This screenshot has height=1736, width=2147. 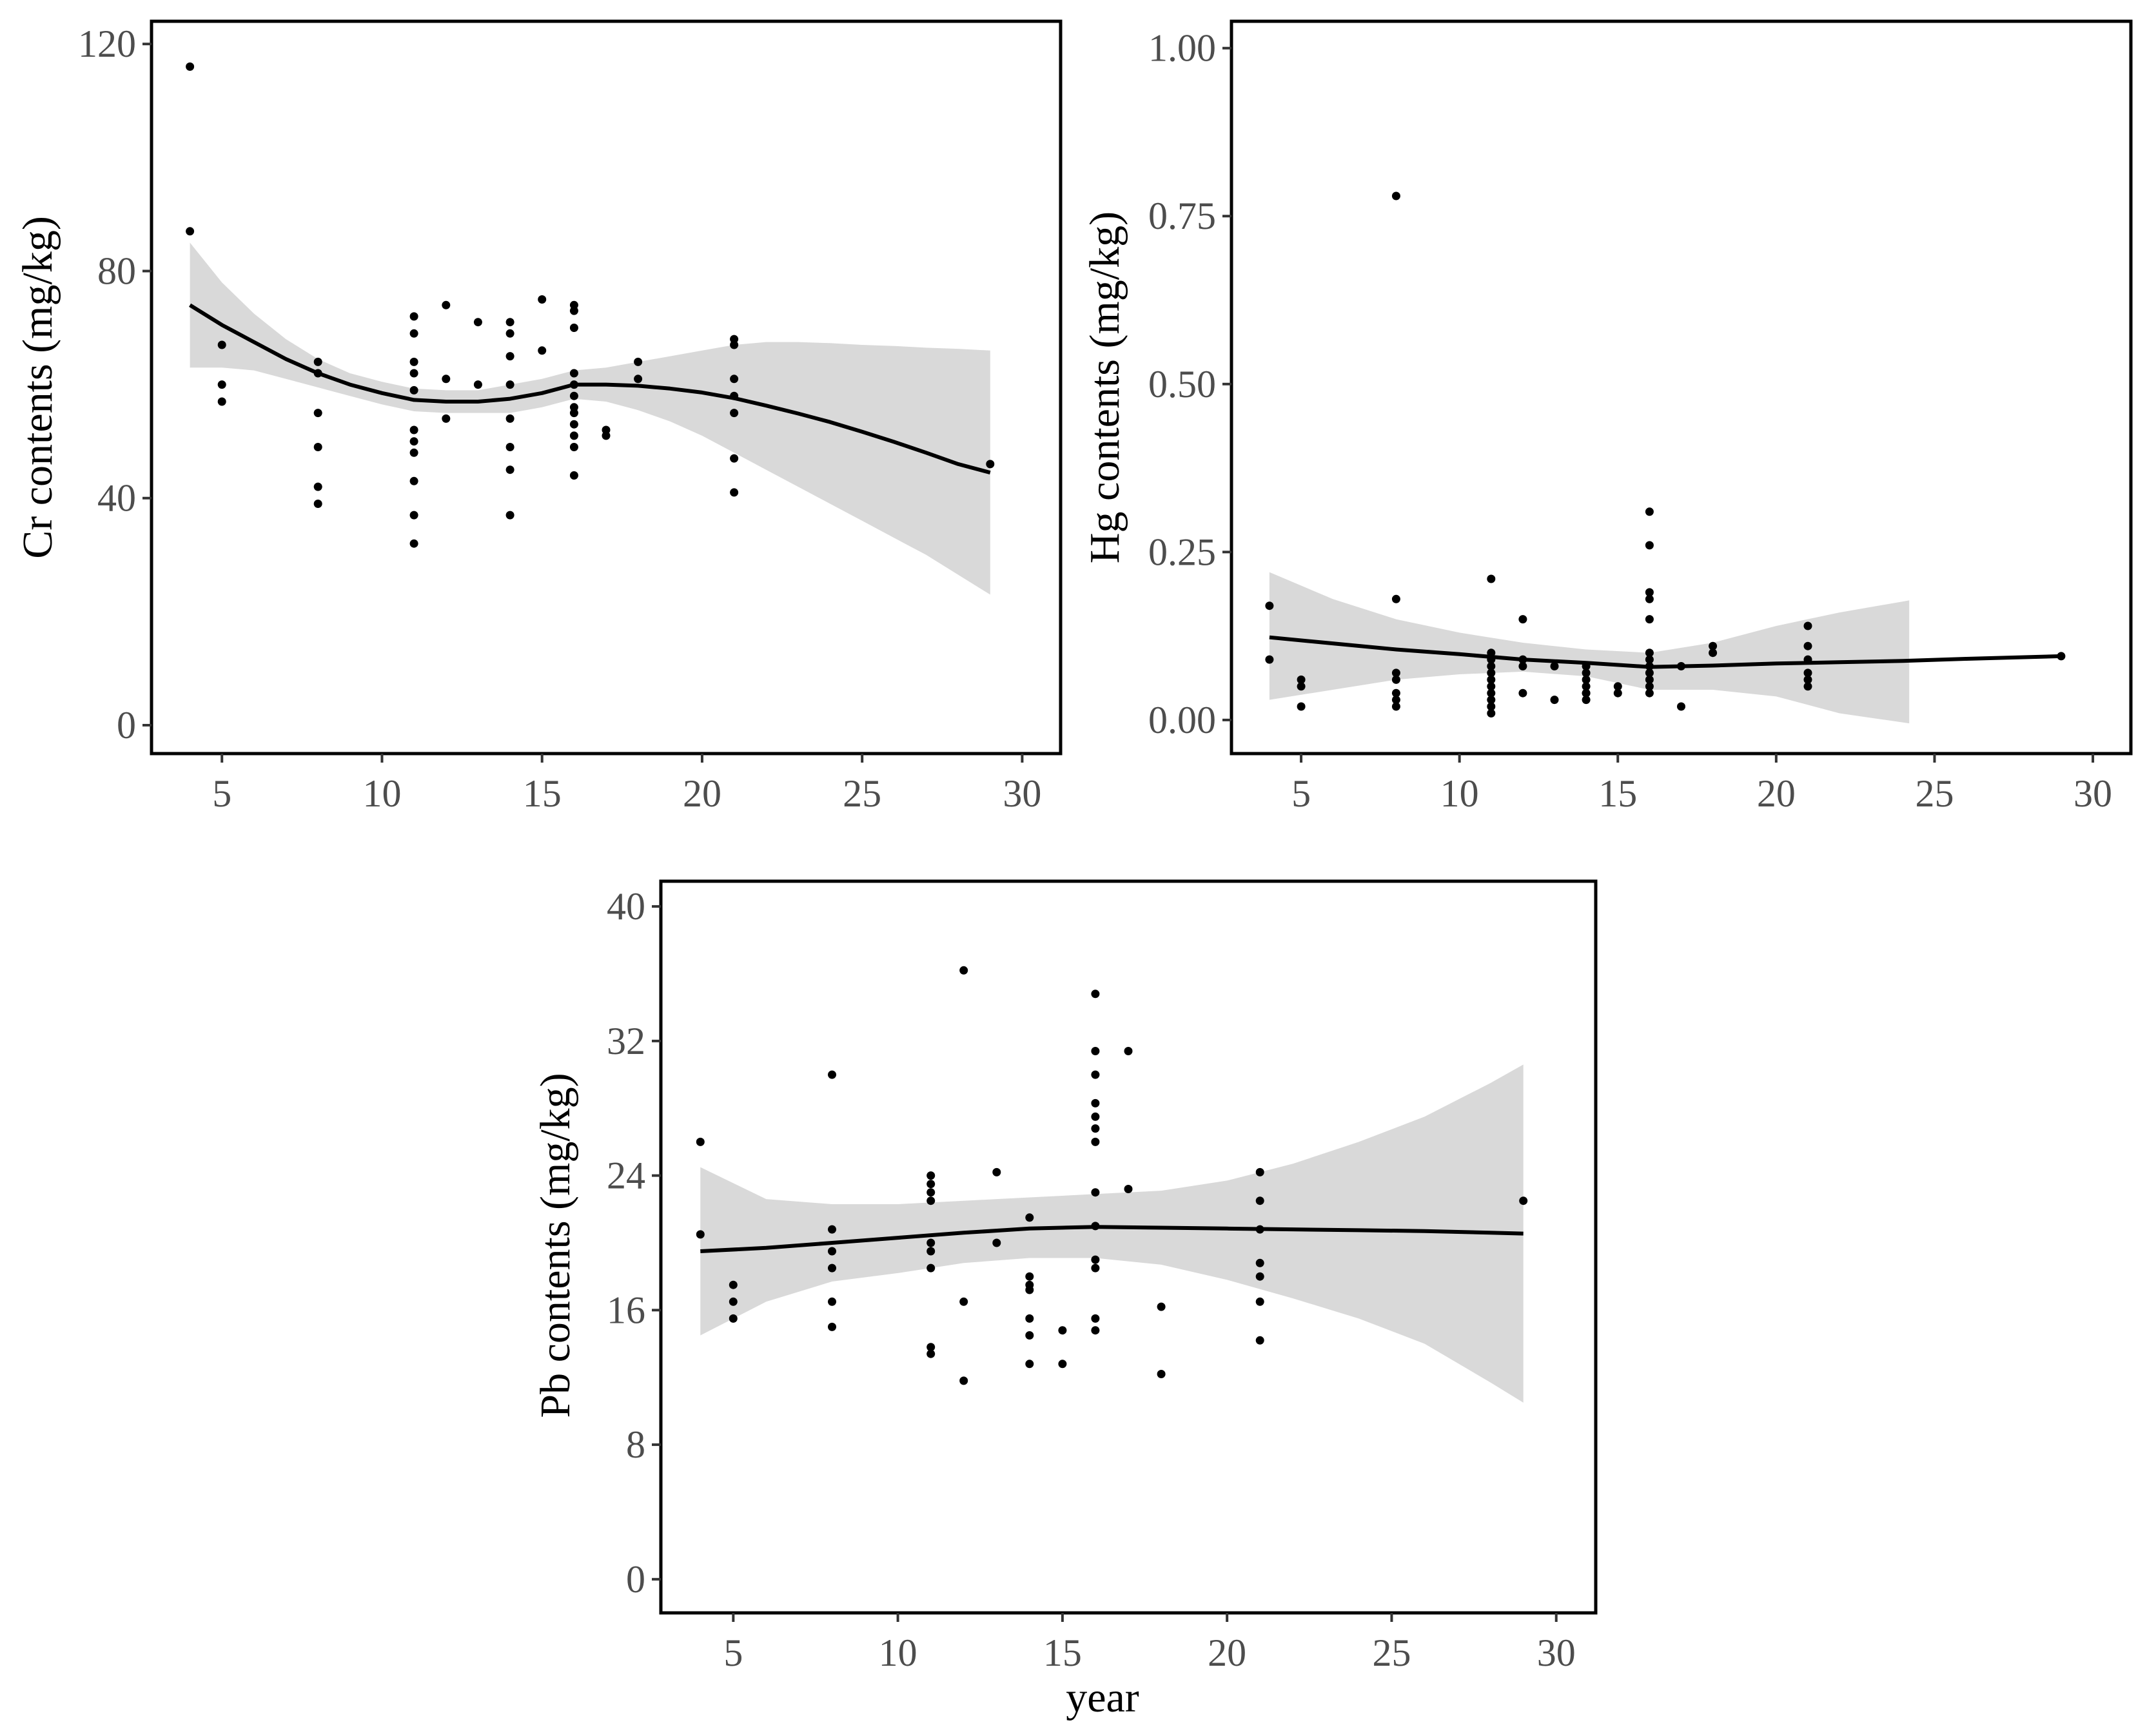 I want to click on cr-y-tick-label: 120, so click(x=107, y=44).